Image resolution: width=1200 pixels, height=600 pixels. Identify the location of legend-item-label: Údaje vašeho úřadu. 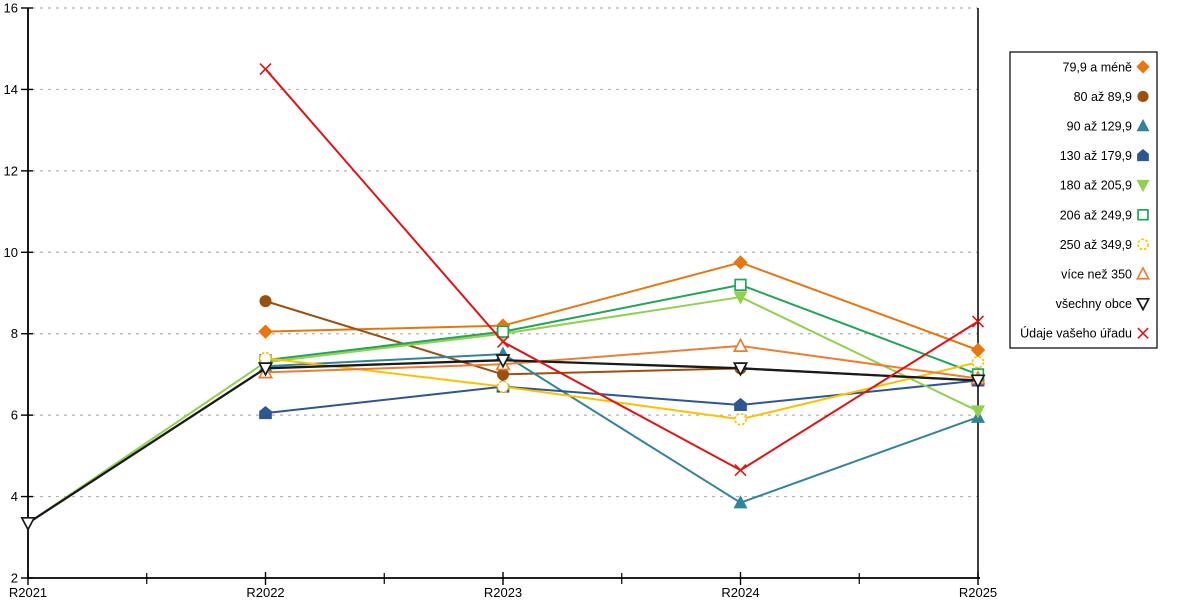
(1076, 333).